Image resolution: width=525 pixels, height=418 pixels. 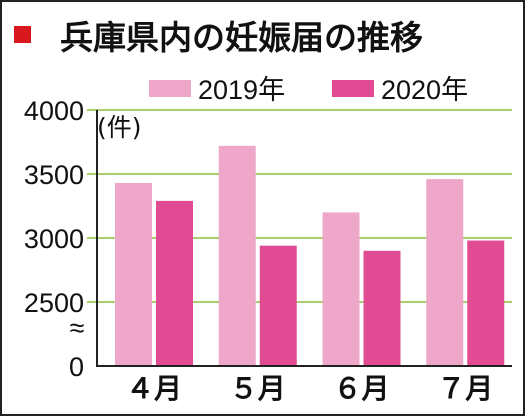 What do you see at coordinates (170, 88) in the screenshot?
I see `legend-swatch-2019` at bounding box center [170, 88].